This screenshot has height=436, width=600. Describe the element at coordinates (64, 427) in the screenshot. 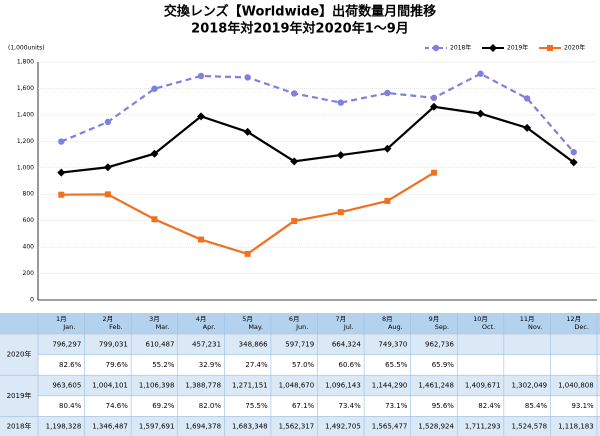

I see `cell: 1,198,328` at that location.